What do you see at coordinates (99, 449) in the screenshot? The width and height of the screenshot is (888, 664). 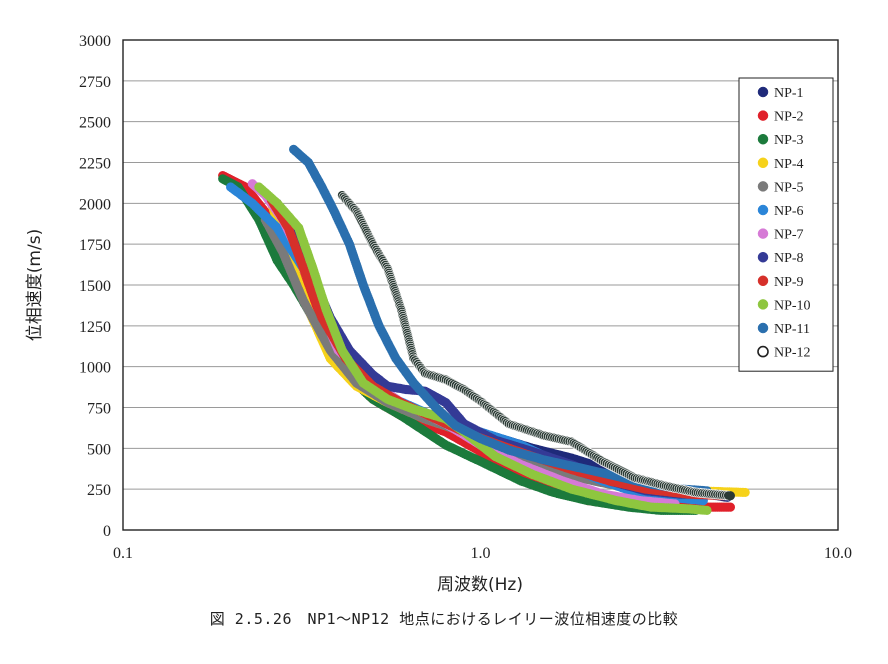 I see `y-tick-label: 500` at bounding box center [99, 449].